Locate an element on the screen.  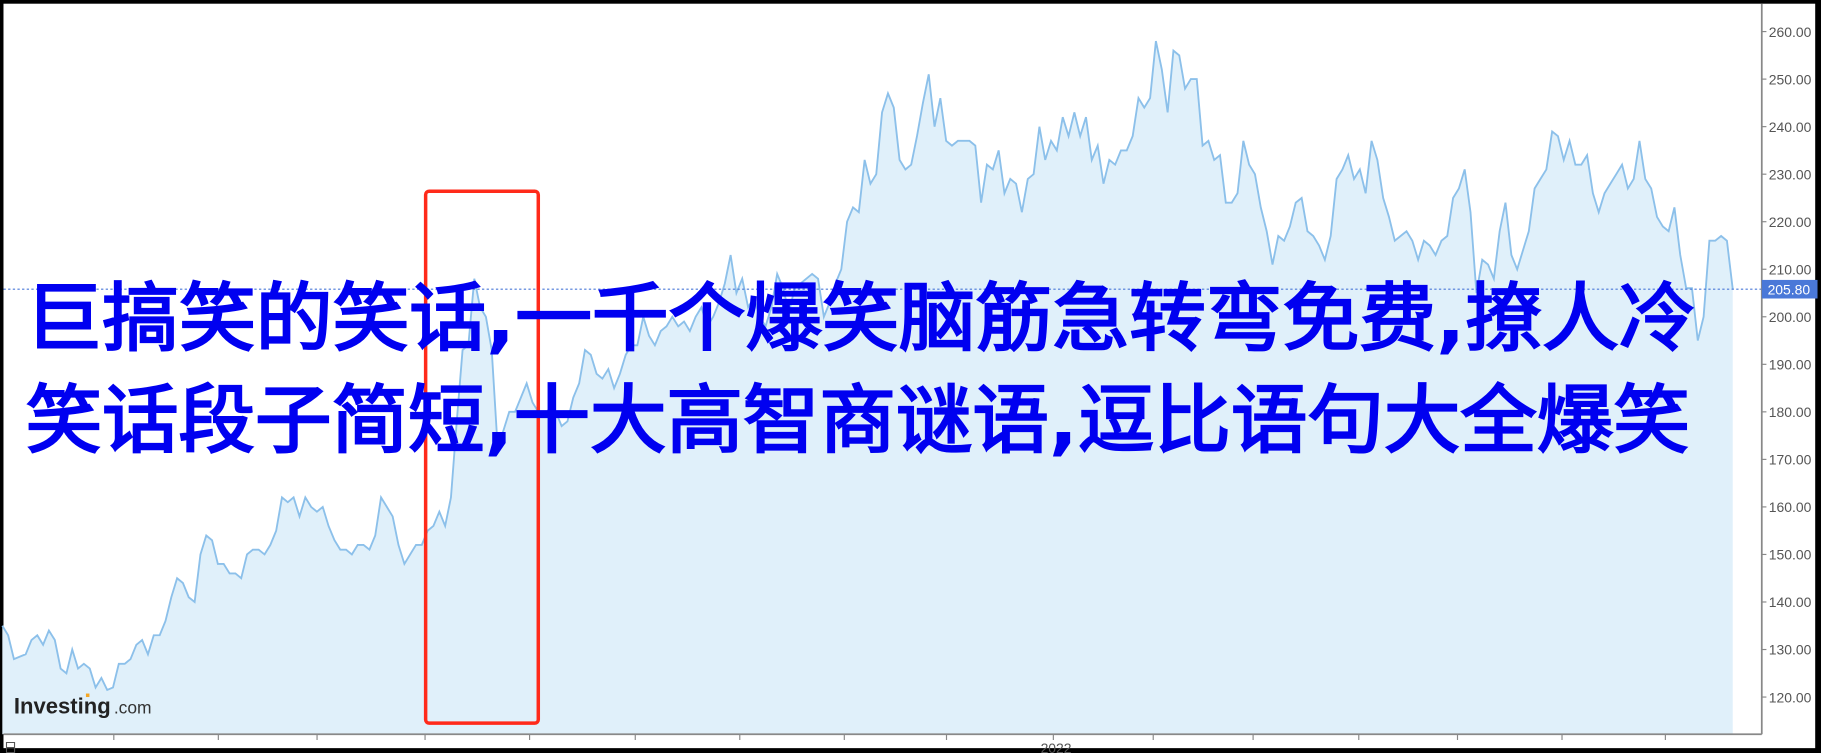
current-value-badge: 205.80 is located at coordinates (1789, 289).